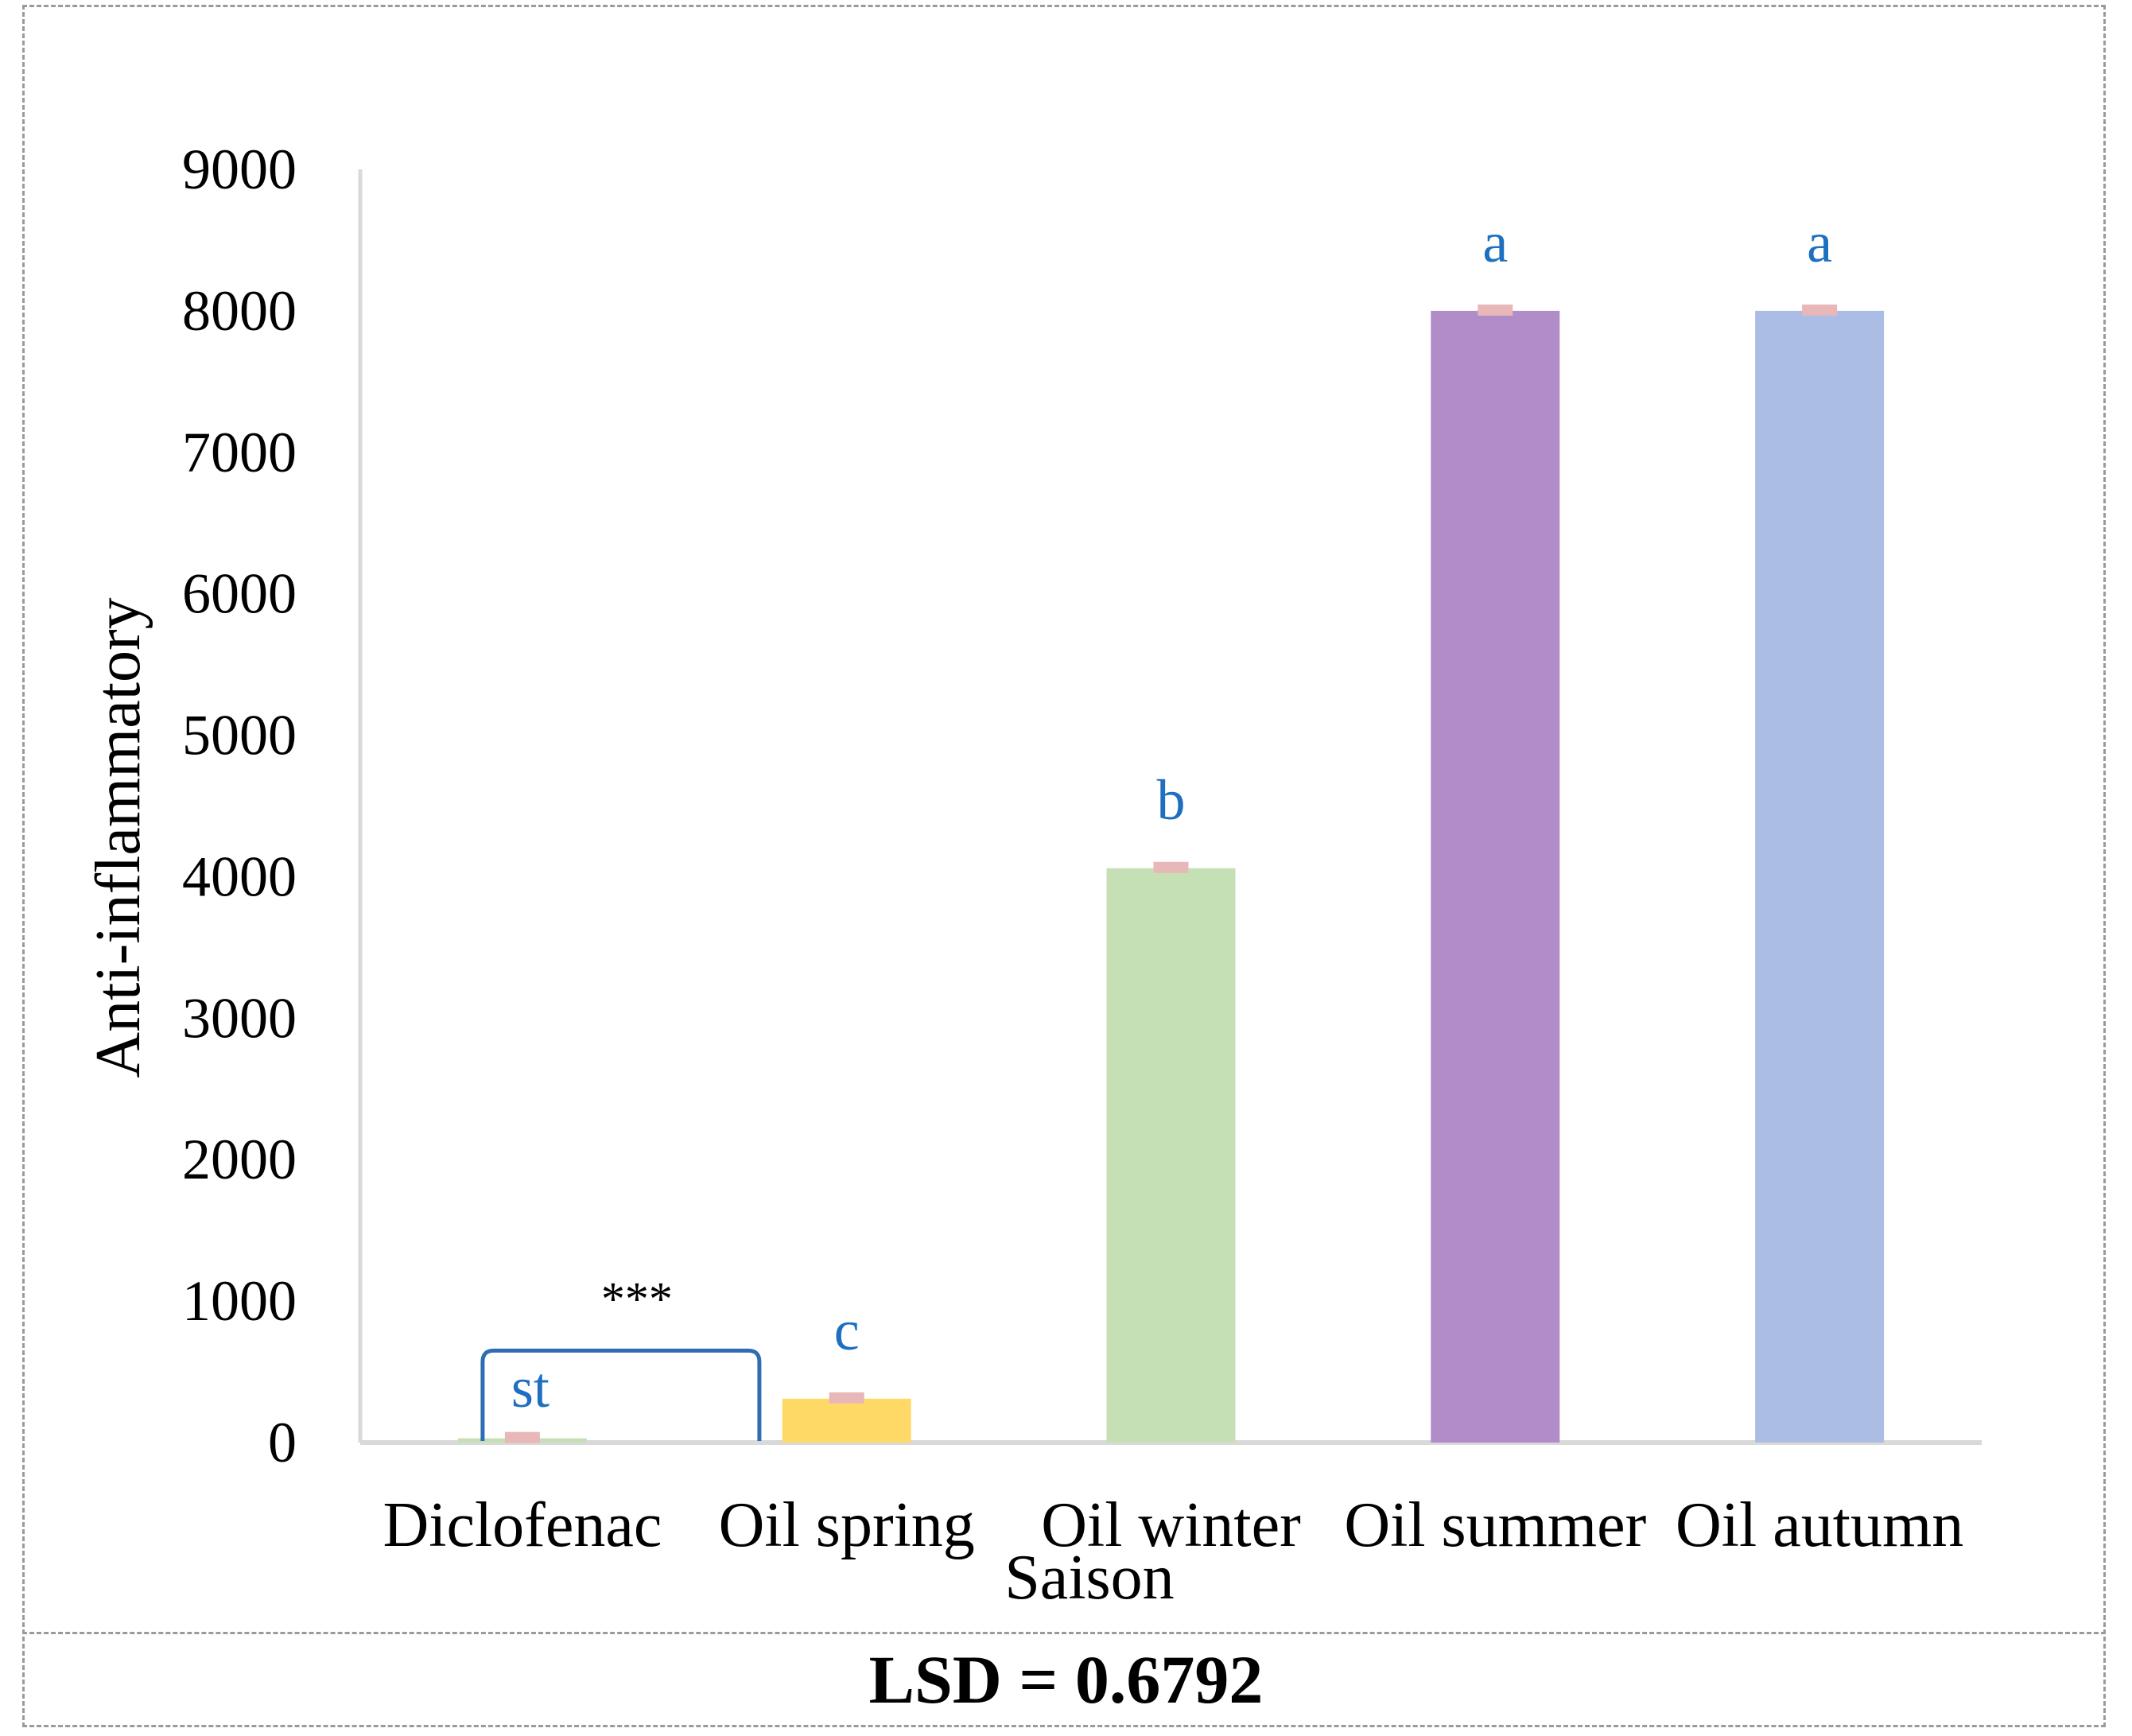 This screenshot has height=1736, width=2132. Describe the element at coordinates (847, 1525) in the screenshot. I see `x-tick-label: Oil spring` at that location.